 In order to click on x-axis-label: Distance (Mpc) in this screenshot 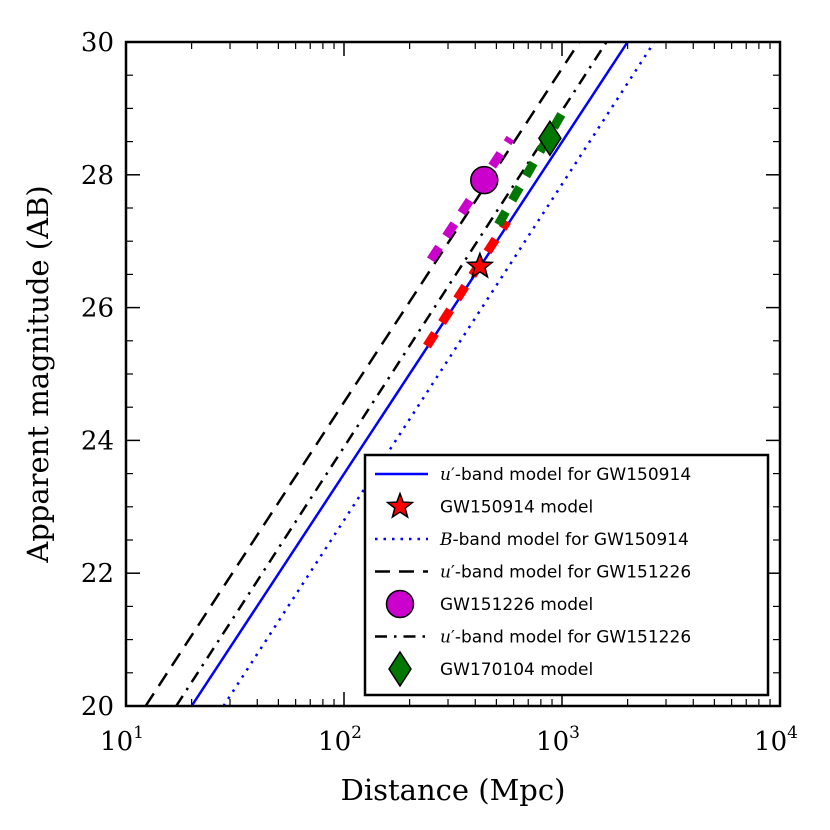, I will do `click(453, 790)`.